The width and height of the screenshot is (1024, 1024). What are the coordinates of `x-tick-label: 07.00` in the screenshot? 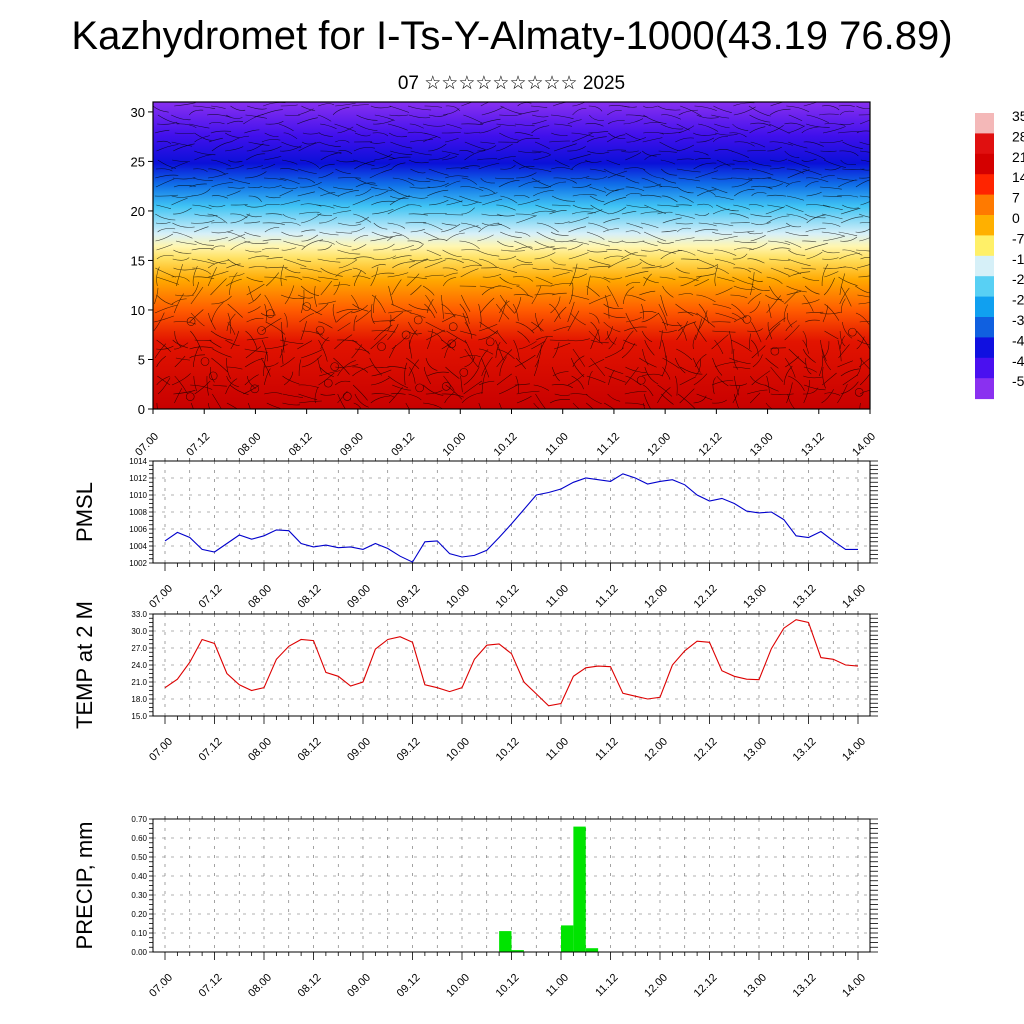 It's located at (161, 597).